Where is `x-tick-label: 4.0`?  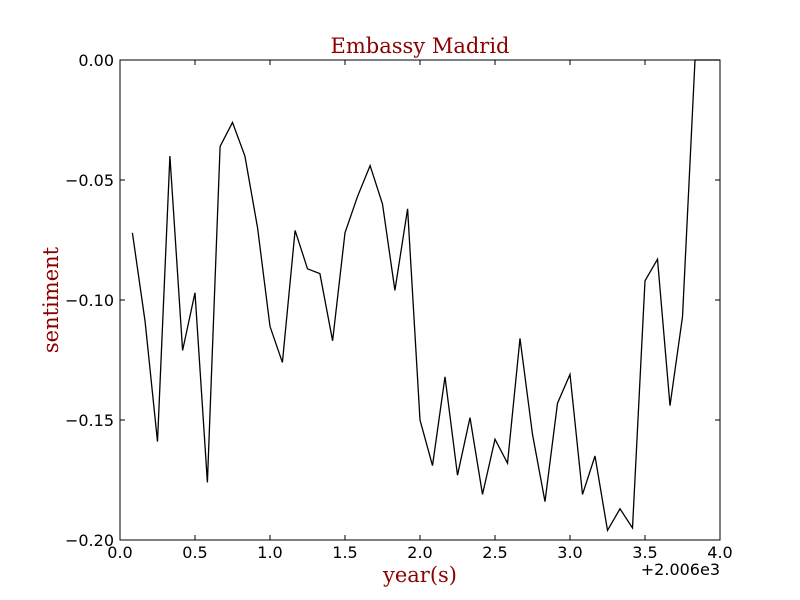
x-tick-label: 4.0 is located at coordinates (719, 552).